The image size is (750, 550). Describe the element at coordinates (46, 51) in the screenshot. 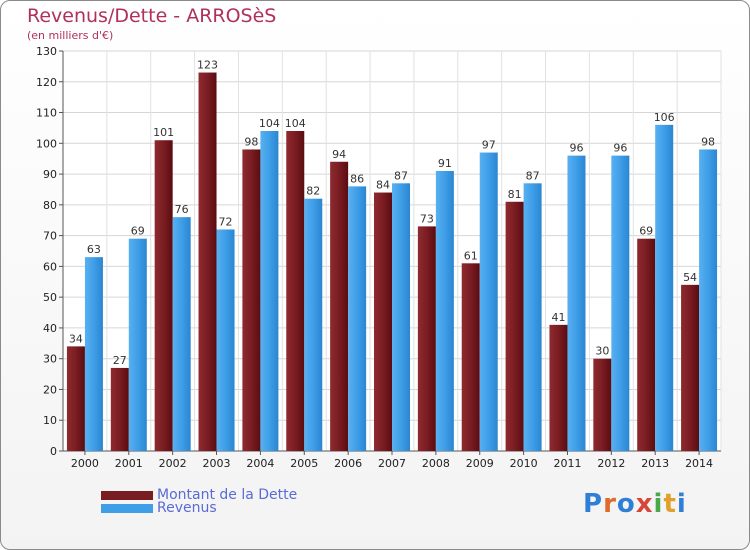

I see `y-tick-label: 130` at that location.